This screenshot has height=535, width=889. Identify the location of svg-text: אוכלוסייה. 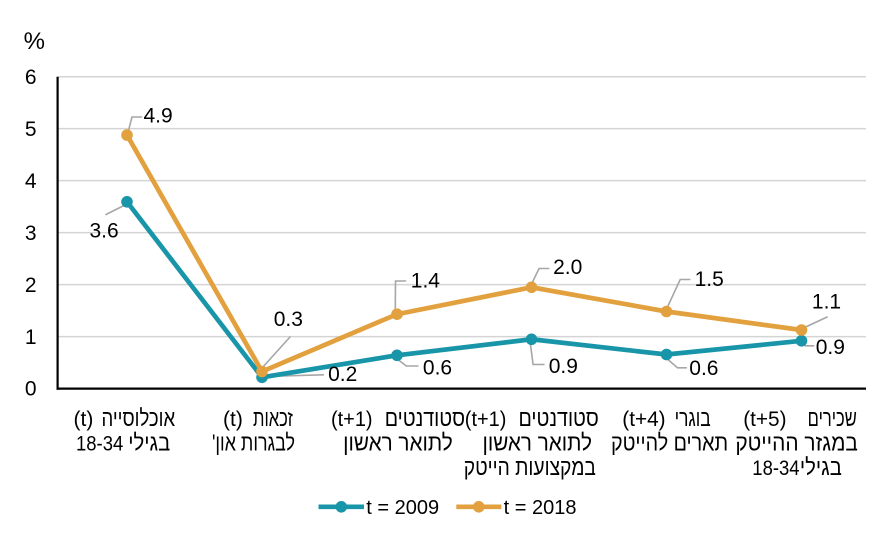
(138, 418).